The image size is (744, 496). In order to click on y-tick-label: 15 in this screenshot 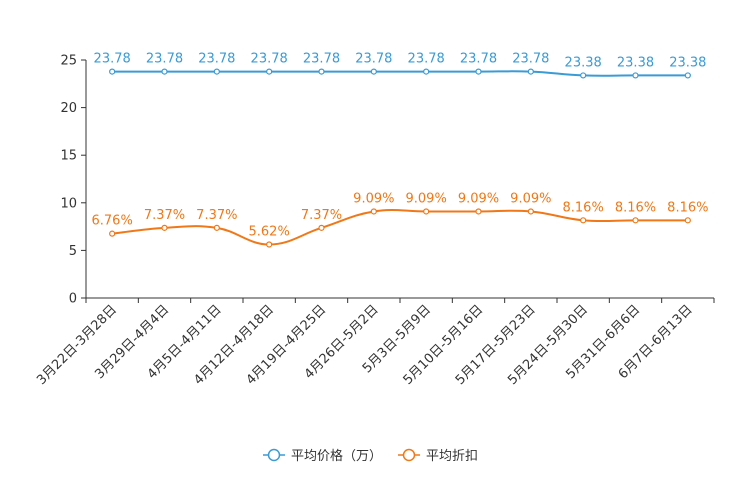, I will do `click(68, 156)`.